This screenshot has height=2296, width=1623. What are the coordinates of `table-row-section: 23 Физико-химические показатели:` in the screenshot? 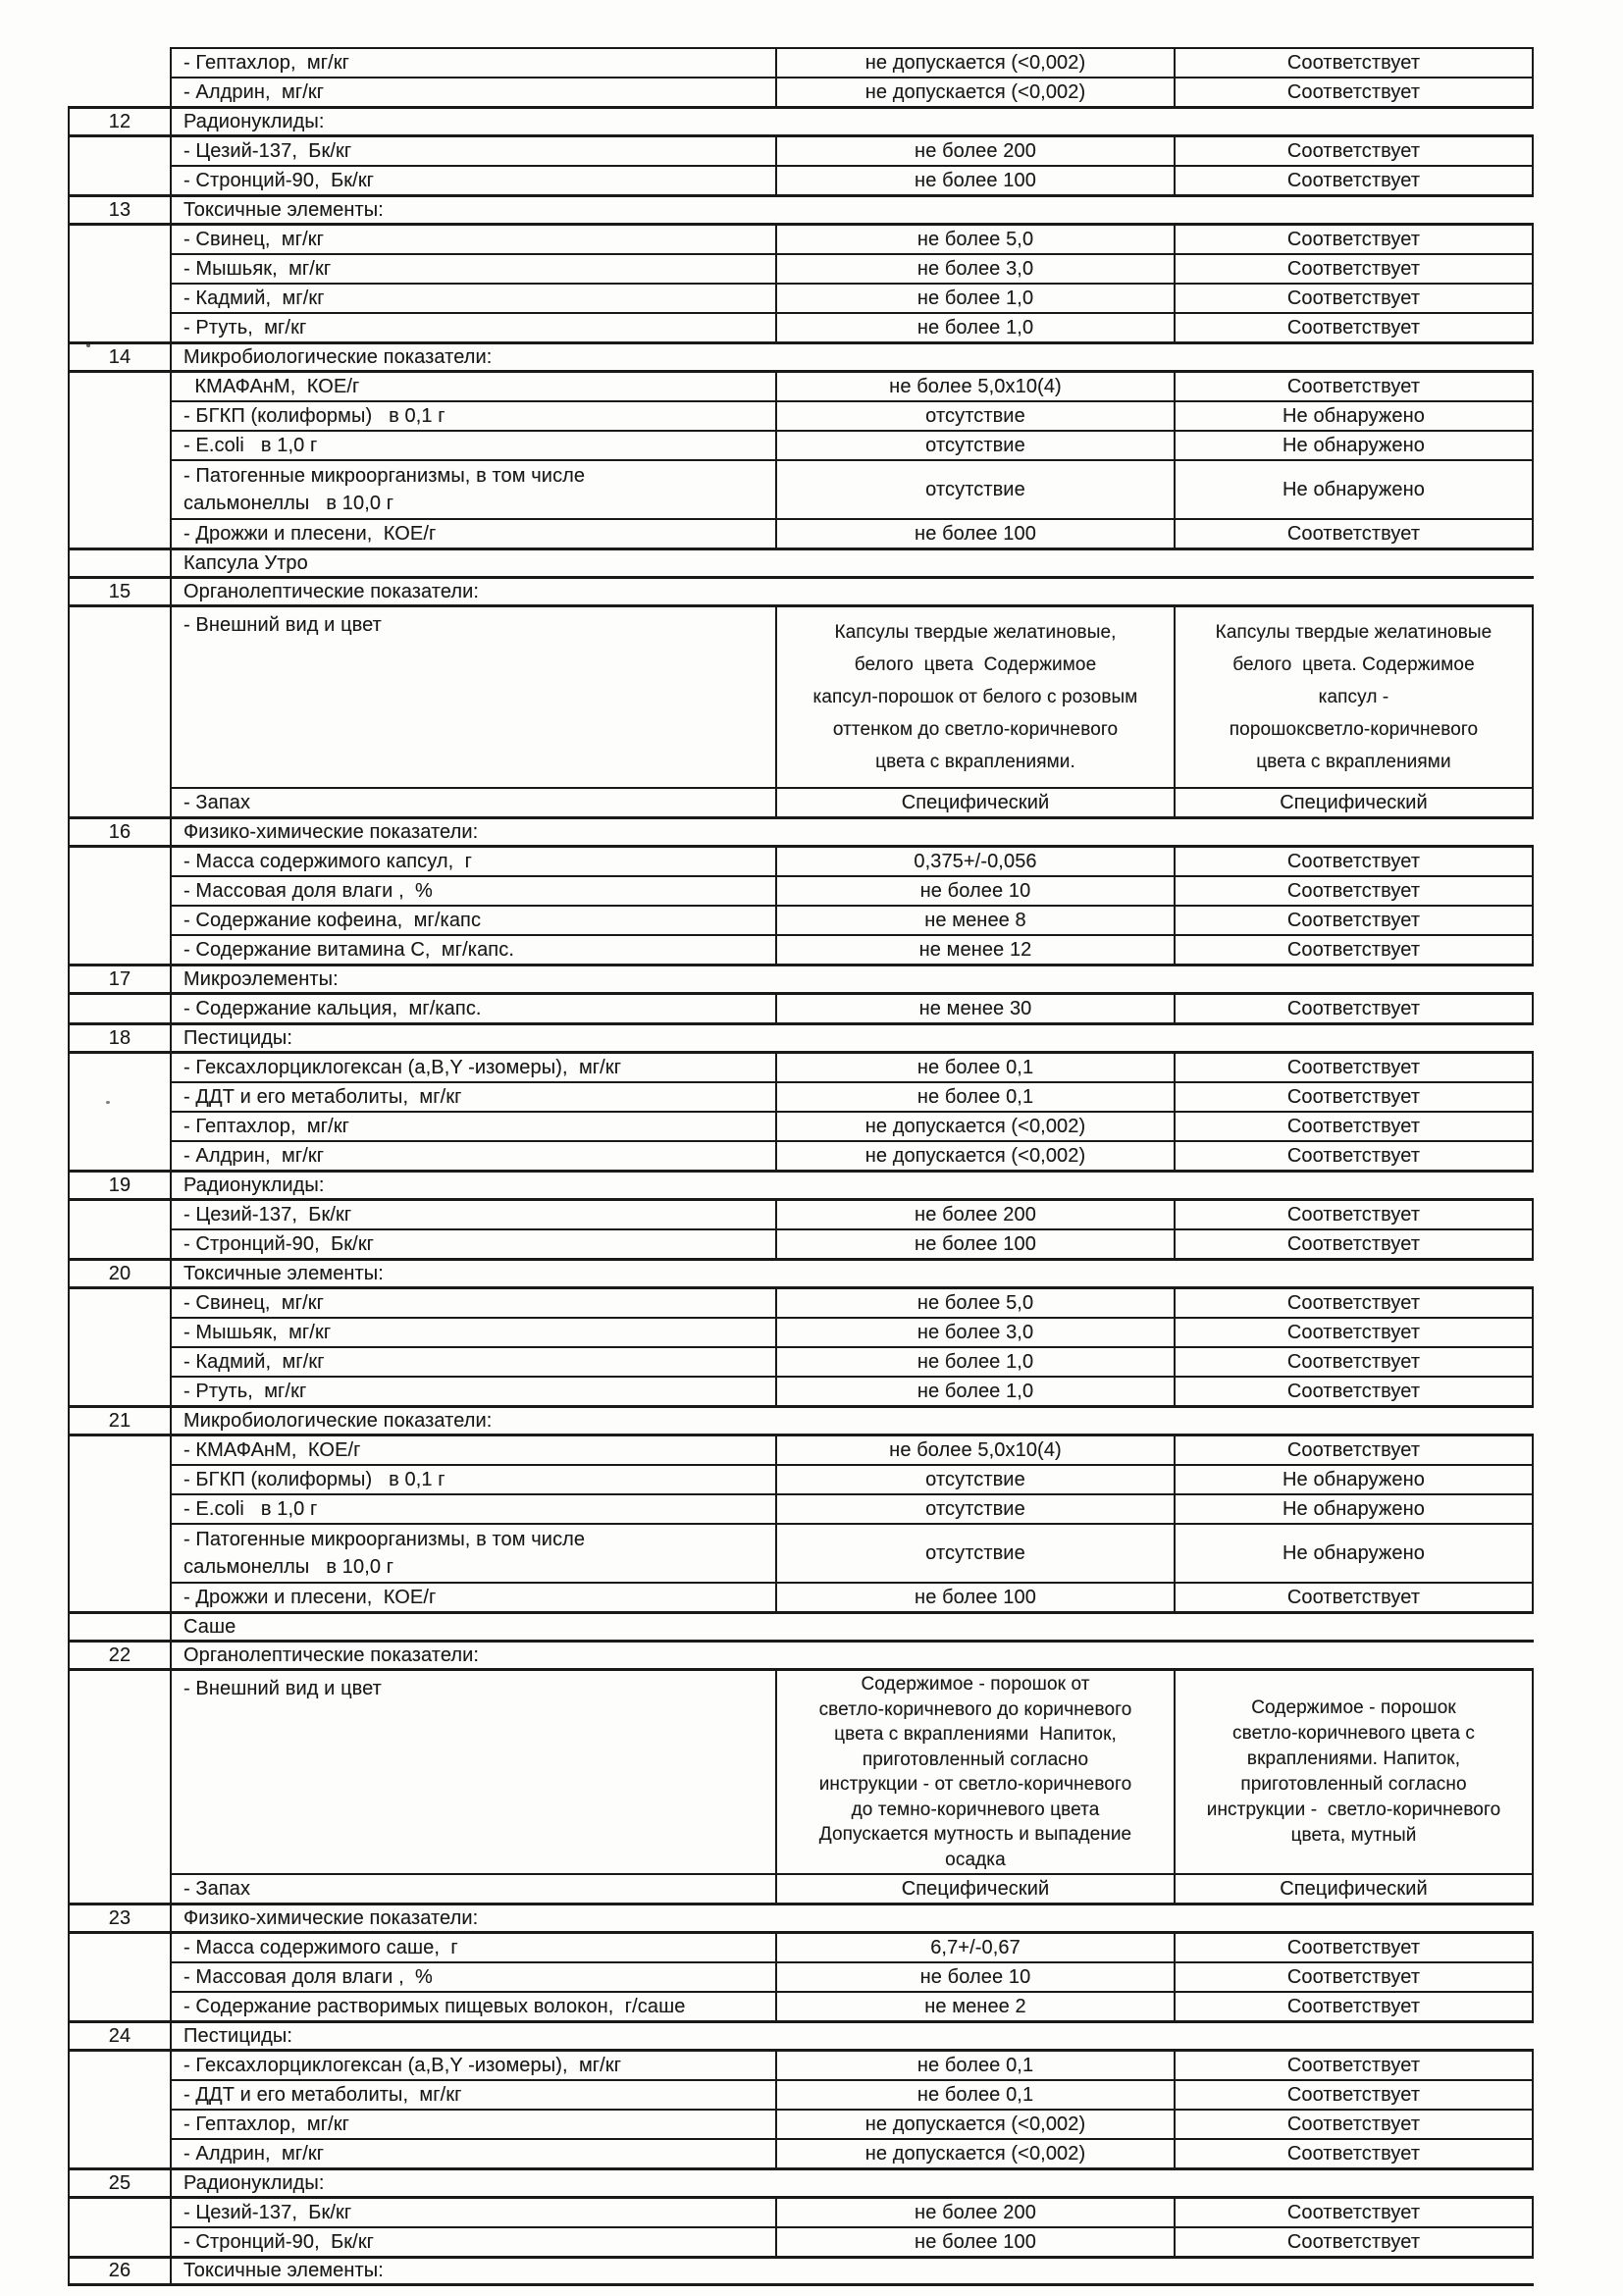 It's located at (801, 1917).